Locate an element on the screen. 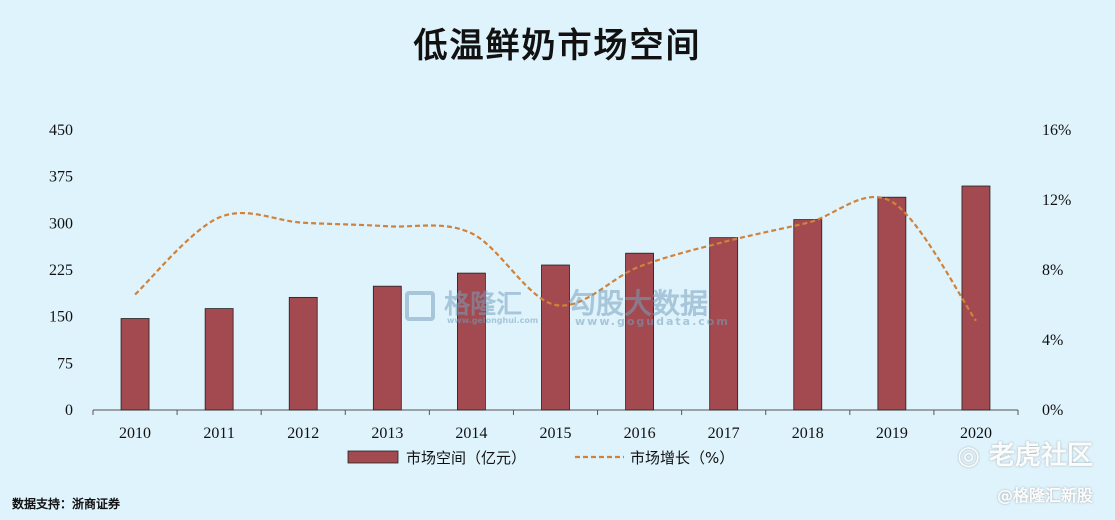  y-tick-label: 300 is located at coordinates (61, 223).